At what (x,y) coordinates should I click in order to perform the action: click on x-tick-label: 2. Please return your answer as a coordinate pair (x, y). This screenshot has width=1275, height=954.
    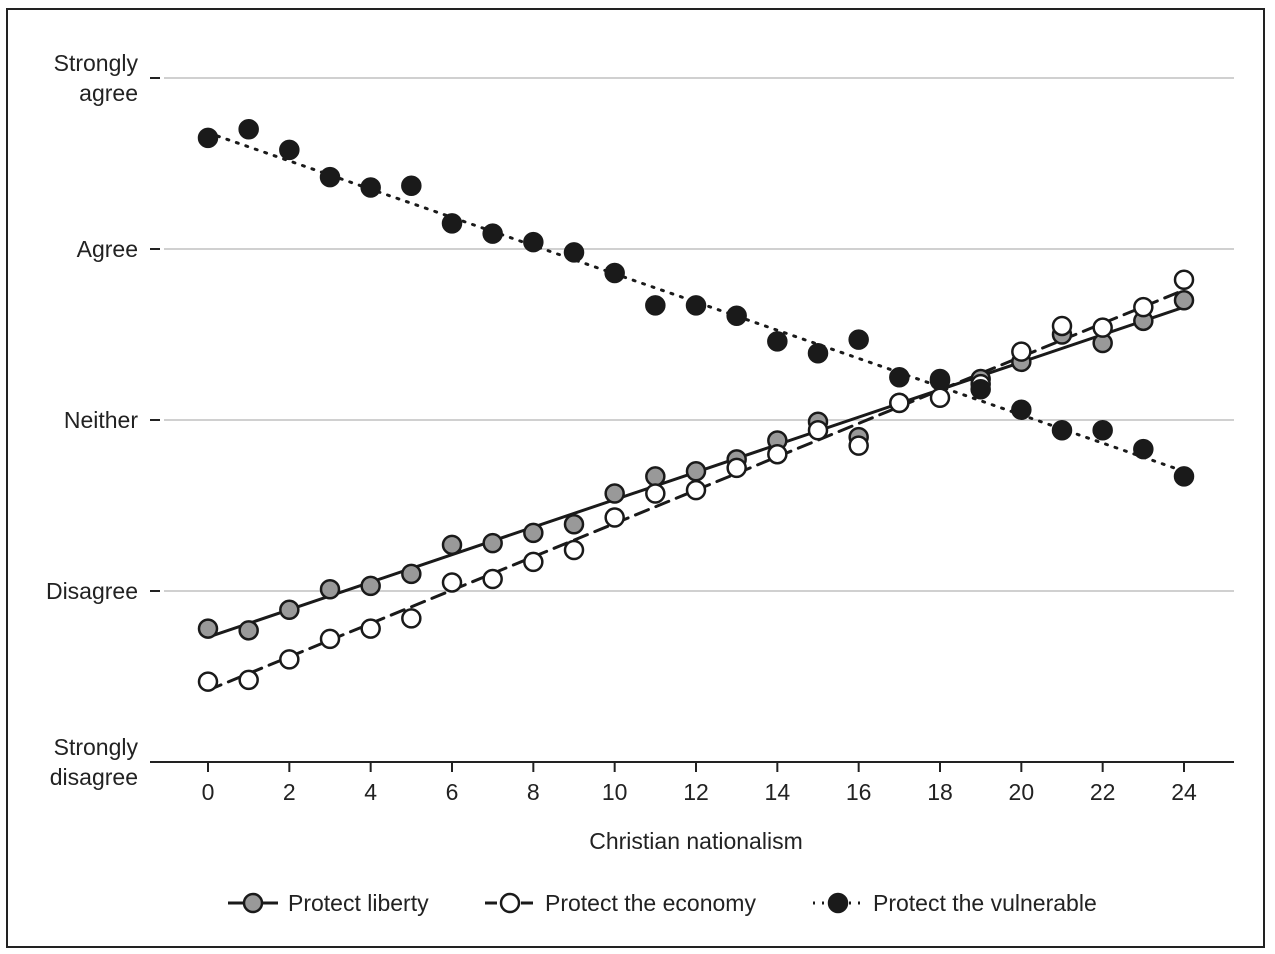
    Looking at the image, I should click on (289, 792).